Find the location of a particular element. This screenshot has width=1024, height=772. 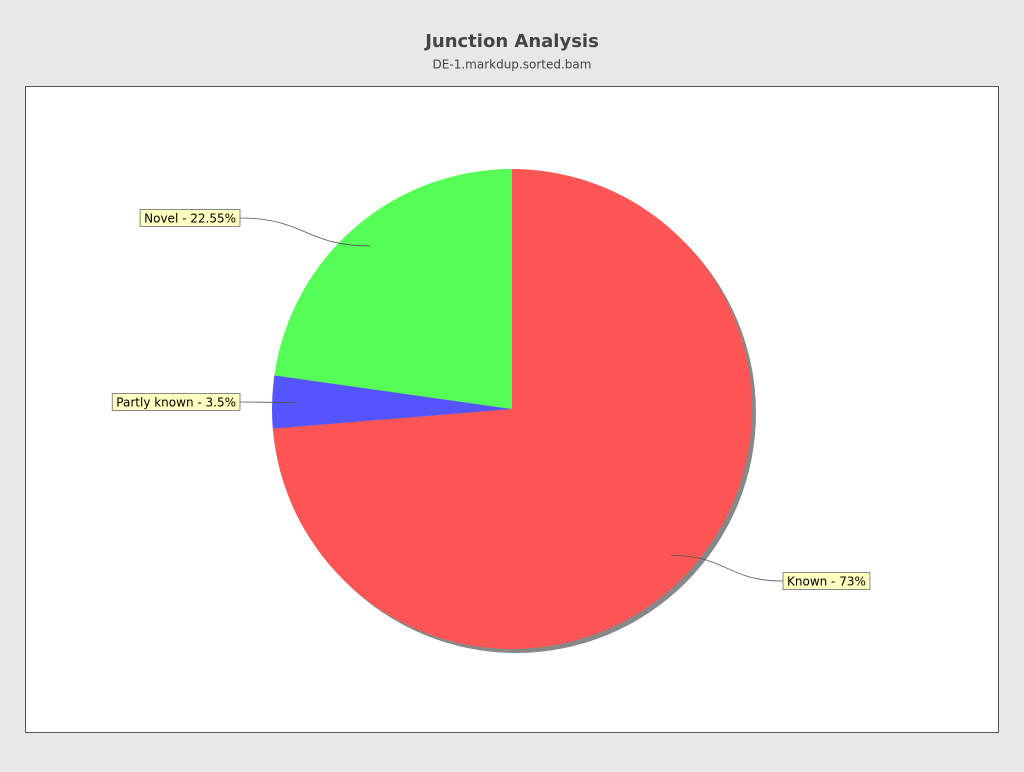

data-label: Novel - 22.55% is located at coordinates (190, 219).